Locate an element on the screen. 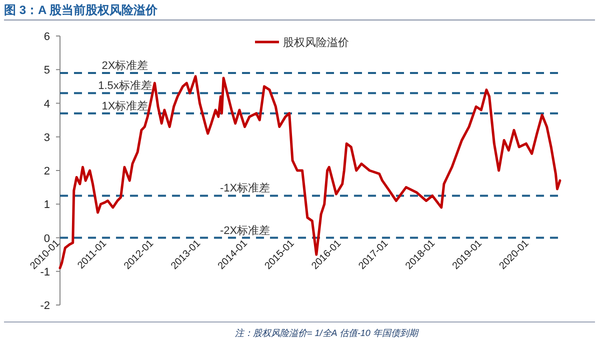  y-tick-label: 3 is located at coordinates (47, 138).